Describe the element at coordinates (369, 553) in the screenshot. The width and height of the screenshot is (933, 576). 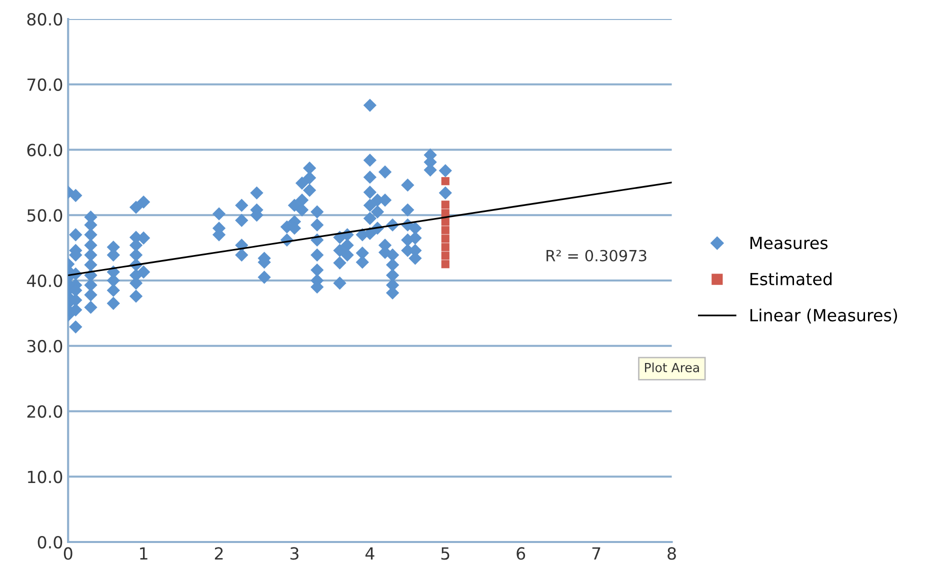
I see `x-tick-label: 4` at that location.